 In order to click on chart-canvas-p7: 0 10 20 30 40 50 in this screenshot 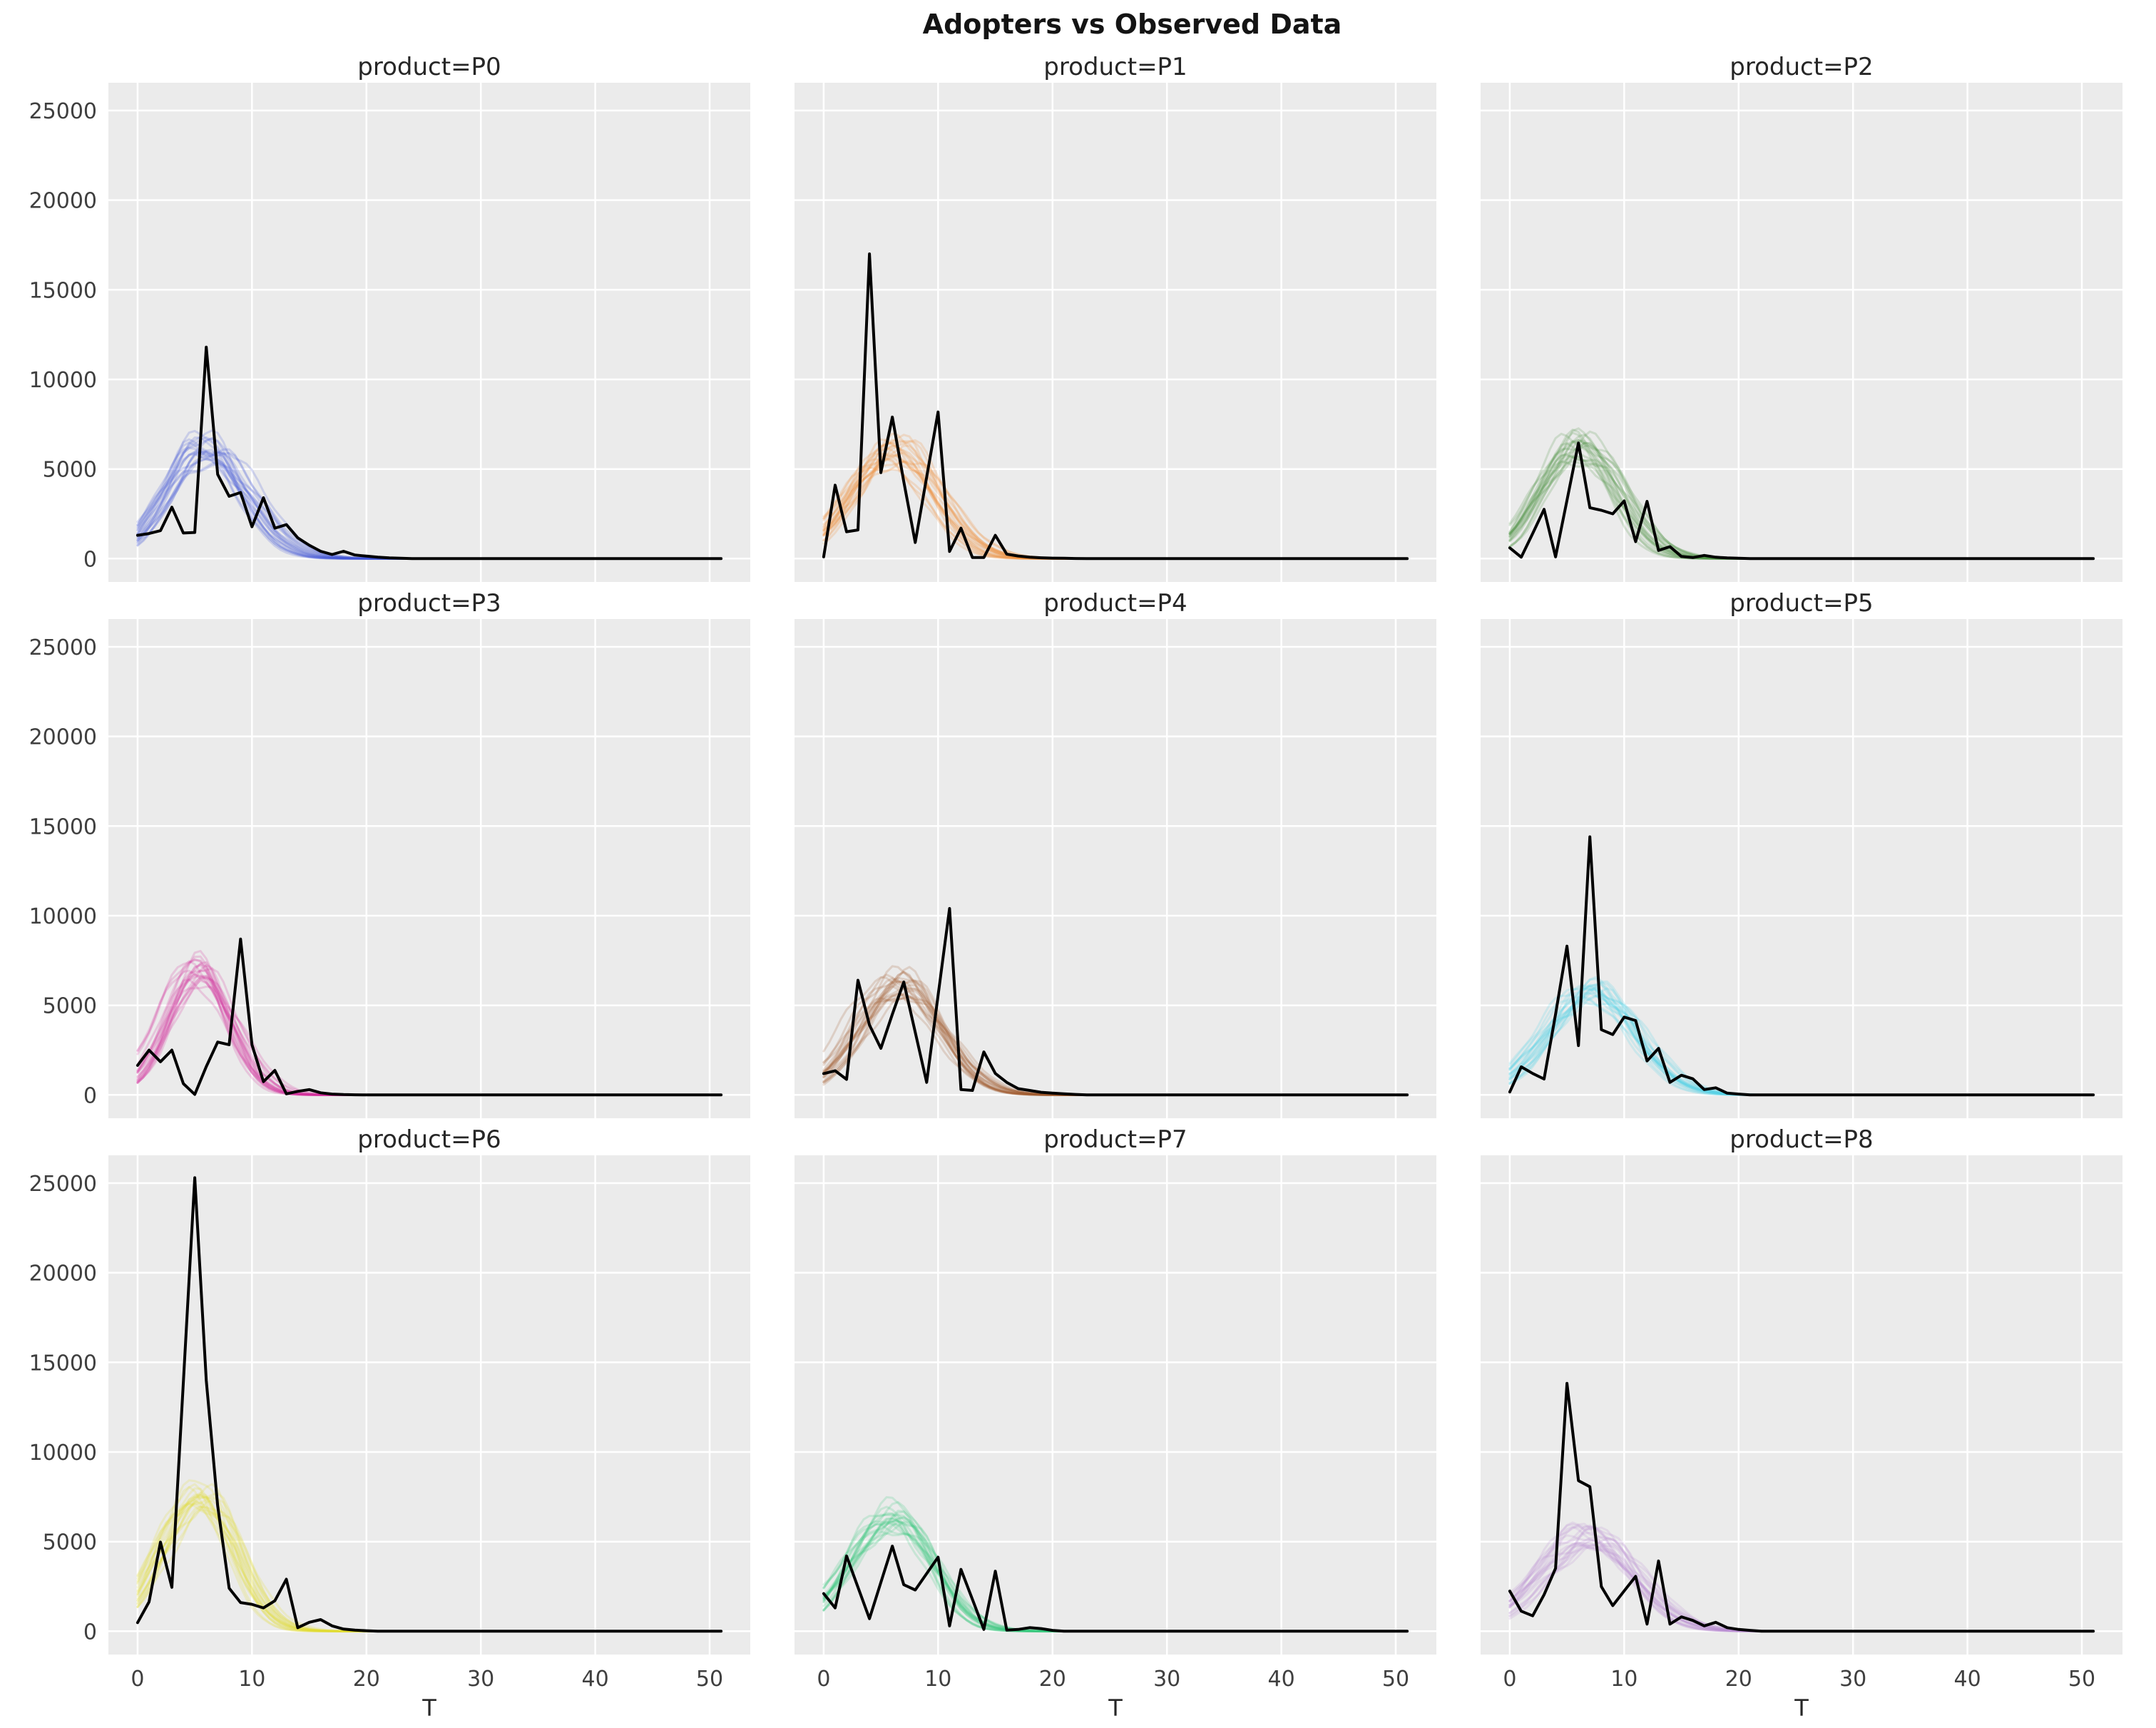, I will do `click(1115, 1423)`.